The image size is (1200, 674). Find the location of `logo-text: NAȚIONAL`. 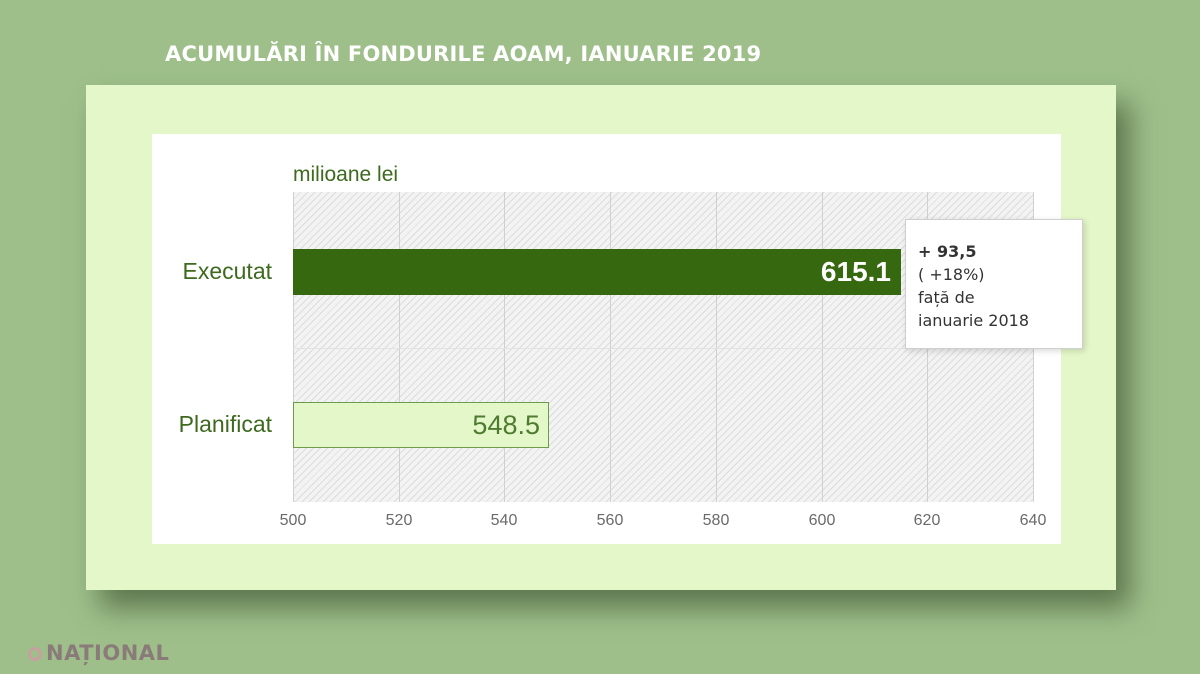

logo-text: NAȚIONAL is located at coordinates (108, 653).